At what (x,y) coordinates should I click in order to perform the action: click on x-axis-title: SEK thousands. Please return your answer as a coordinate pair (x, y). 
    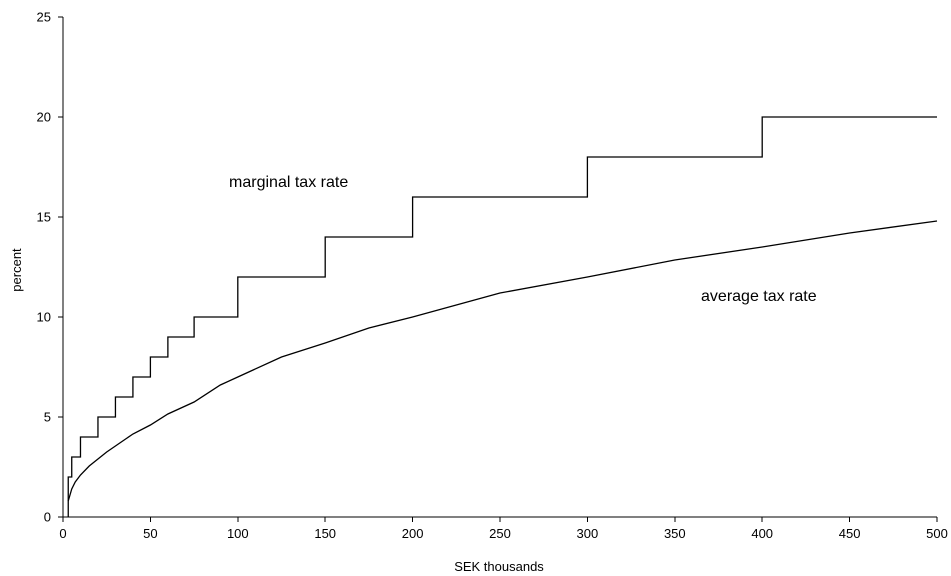
    Looking at the image, I should click on (499, 566).